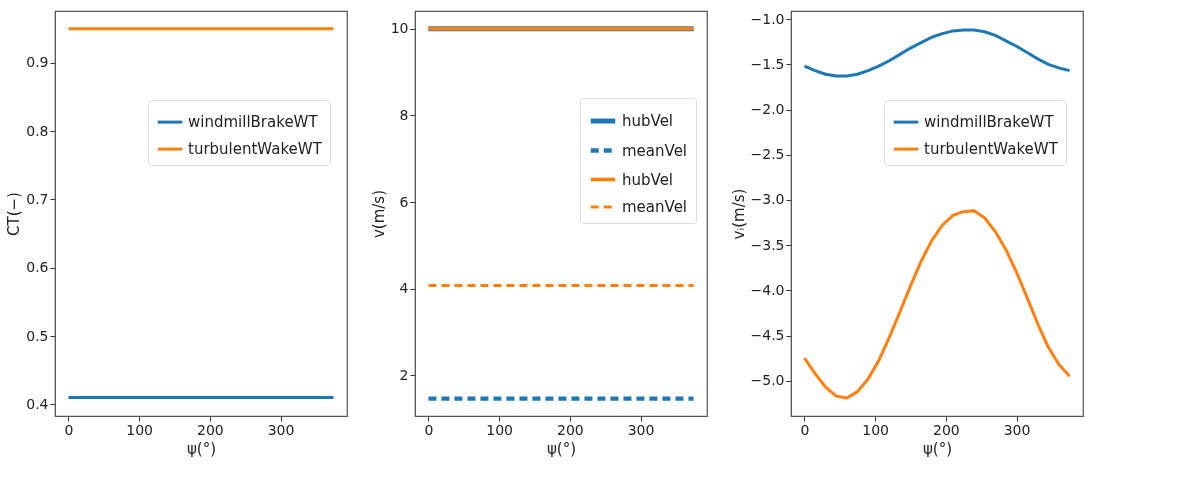  What do you see at coordinates (404, 288) in the screenshot?
I see `y-tick-label: 4` at bounding box center [404, 288].